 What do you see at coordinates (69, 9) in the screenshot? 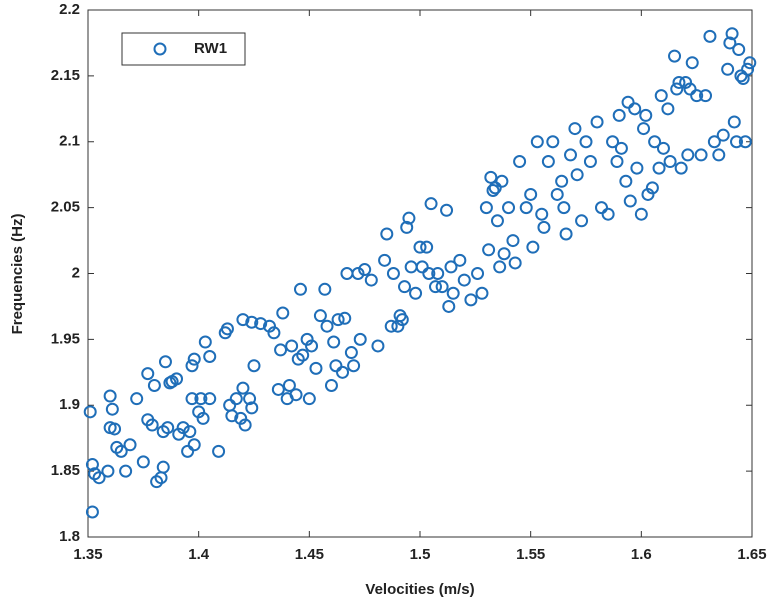
I see `y-tick-label: 2.2` at bounding box center [69, 9].